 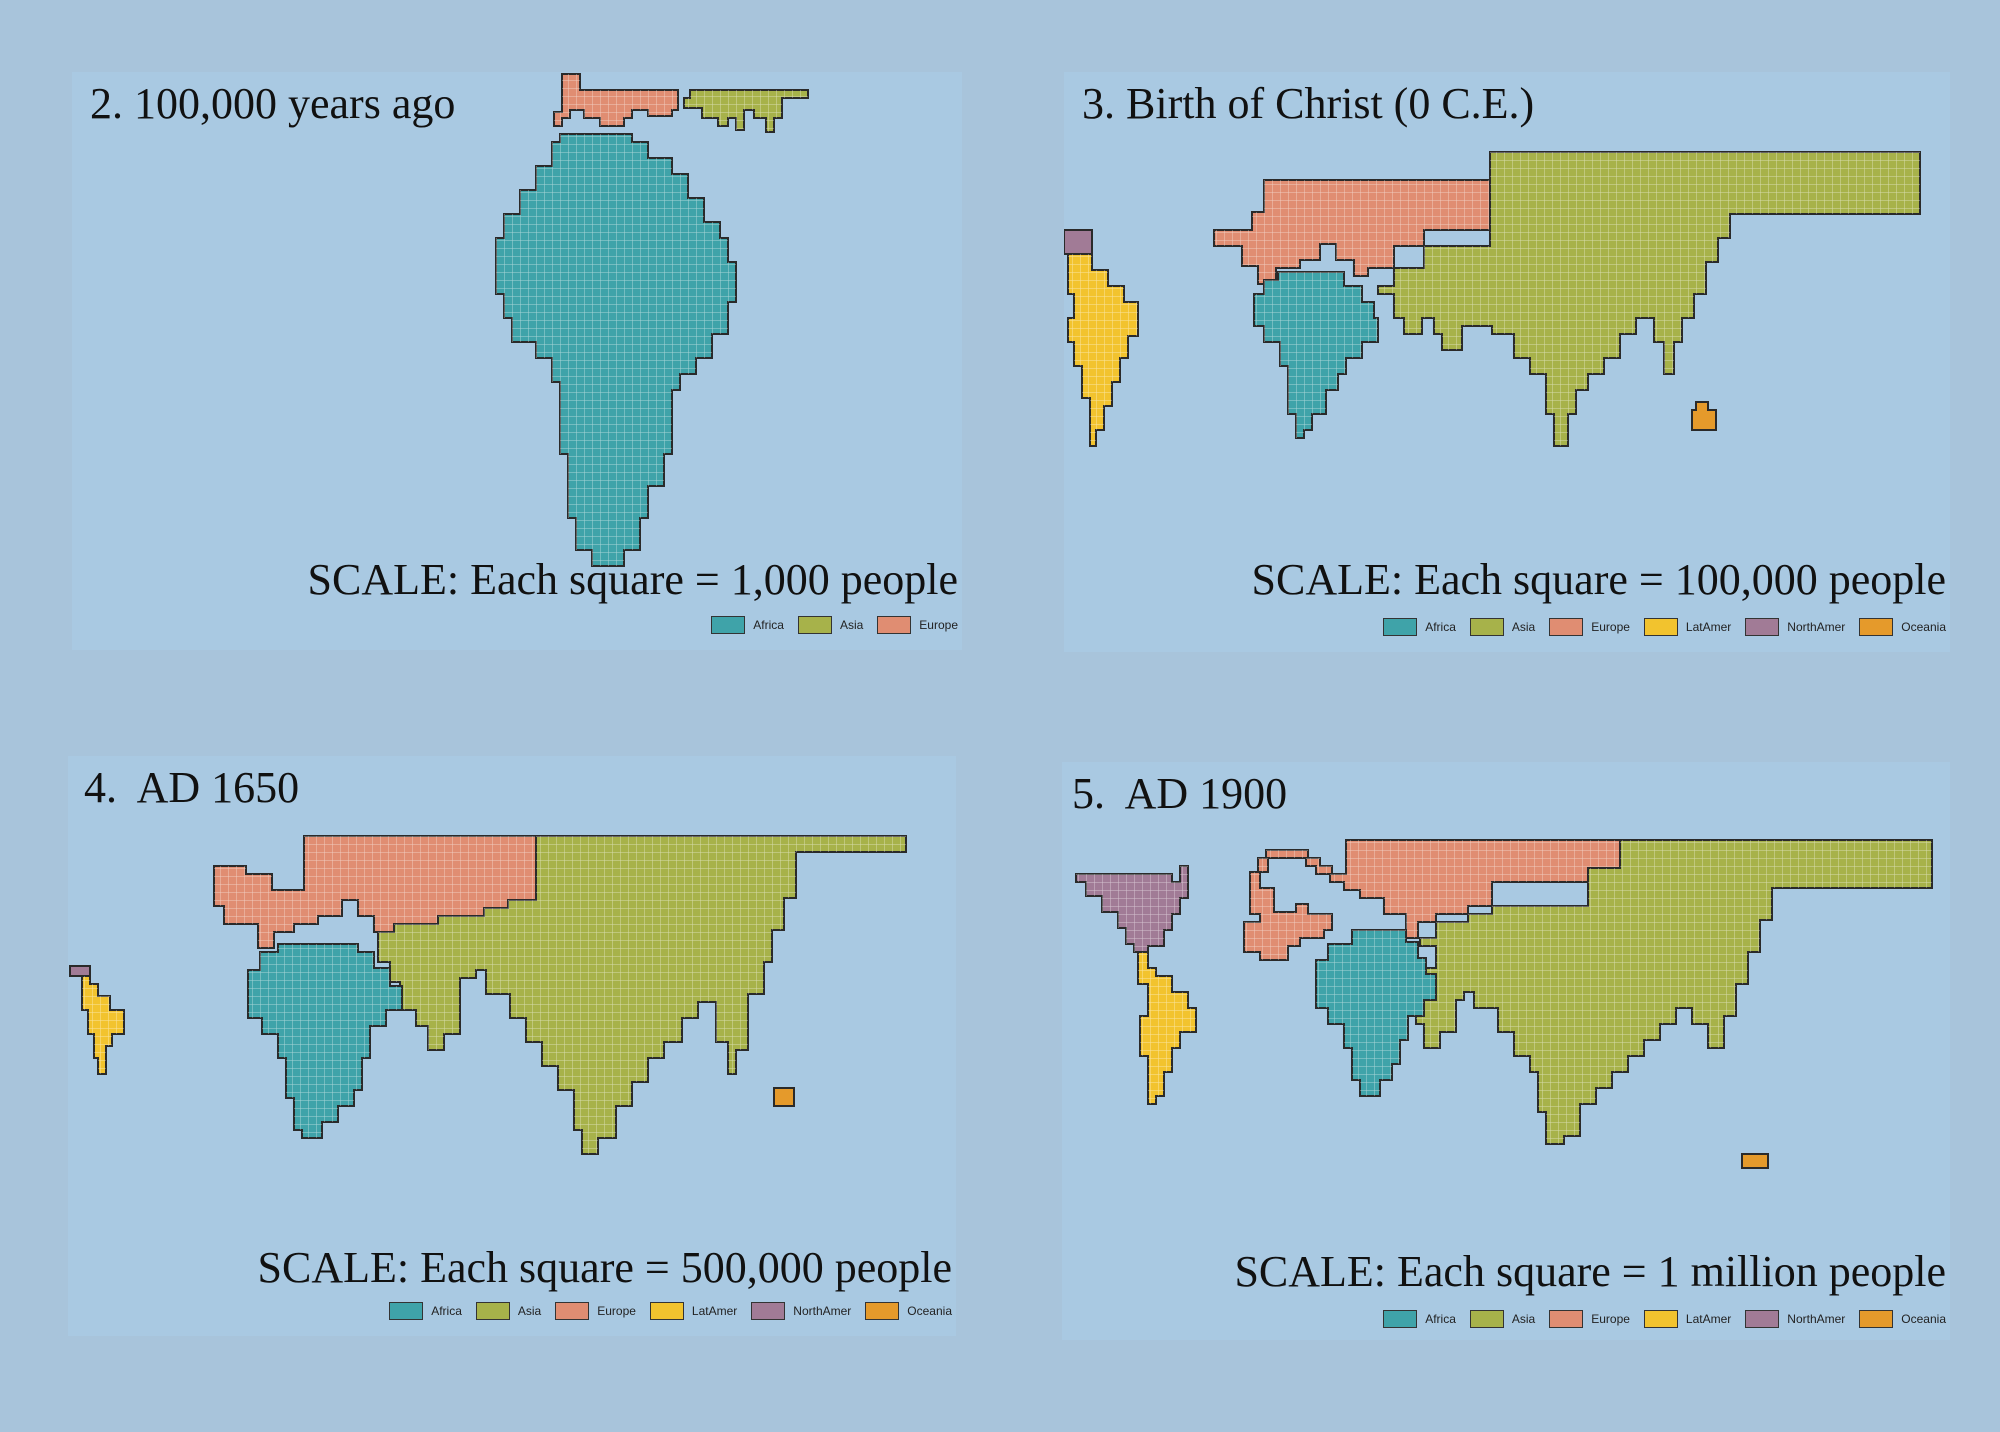 I want to click on legend: Africa Asia Europe, so click(x=827, y=625).